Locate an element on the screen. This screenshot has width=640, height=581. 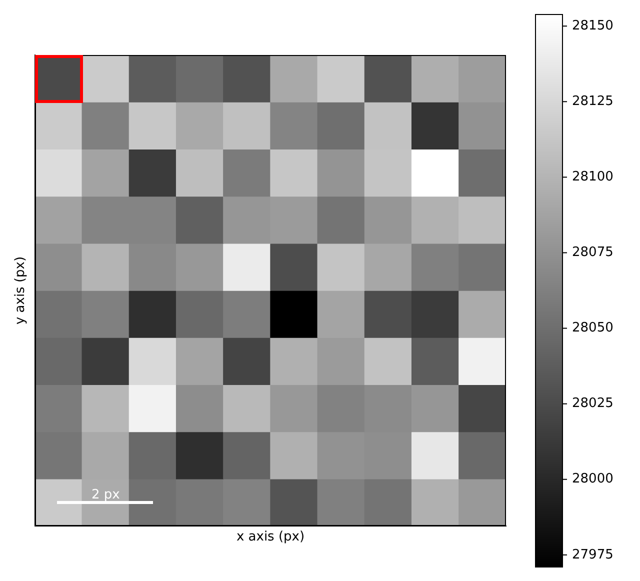
color-bar-label: 28100 is located at coordinates (593, 177).